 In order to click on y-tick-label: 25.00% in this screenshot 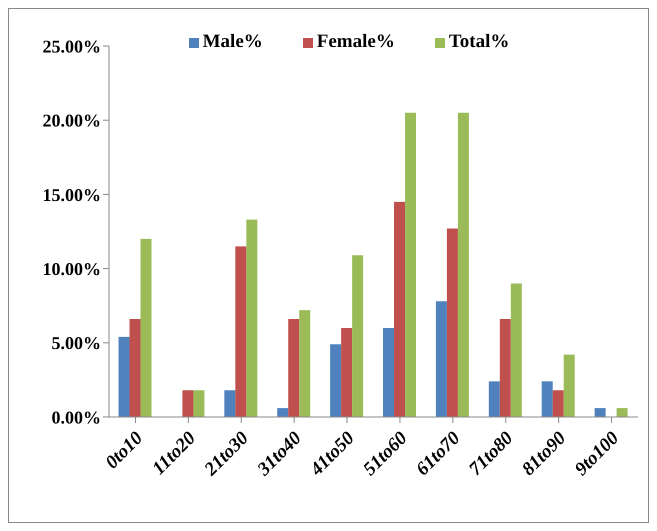, I will do `click(71, 46)`.